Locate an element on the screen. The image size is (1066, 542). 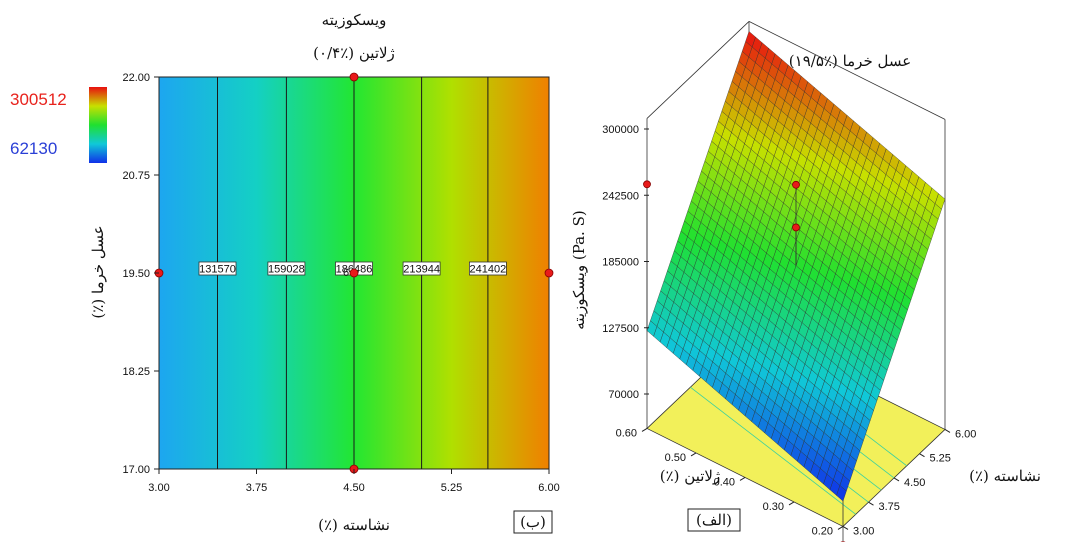
y-tick-label: 18.25 is located at coordinates (136, 372).